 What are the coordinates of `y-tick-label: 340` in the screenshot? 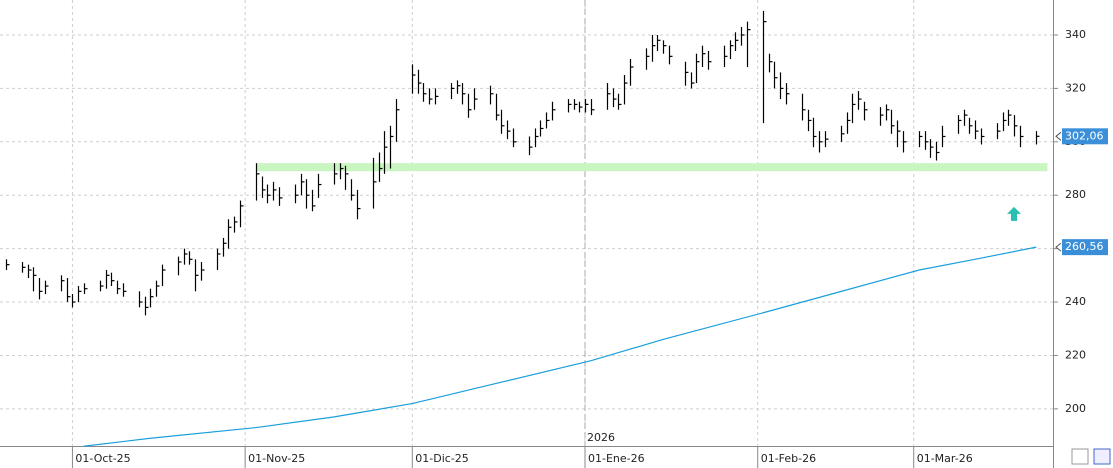 It's located at (1075, 34).